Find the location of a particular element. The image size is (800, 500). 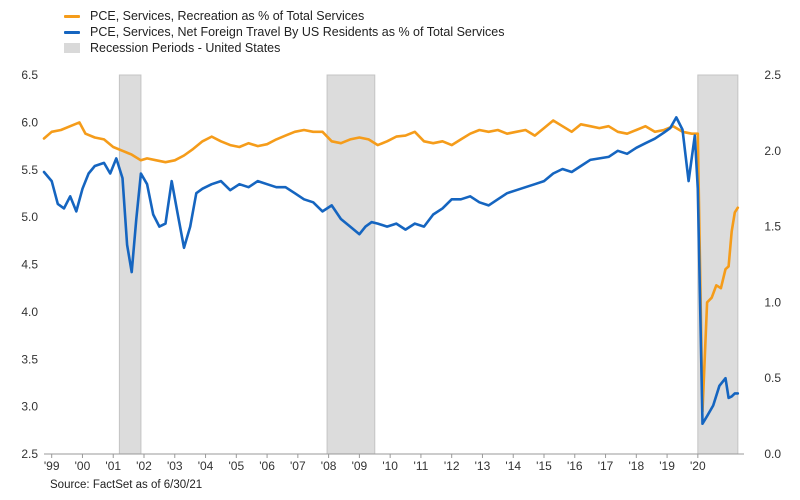

y-left-tick-label: 6.5 is located at coordinates (29, 75).